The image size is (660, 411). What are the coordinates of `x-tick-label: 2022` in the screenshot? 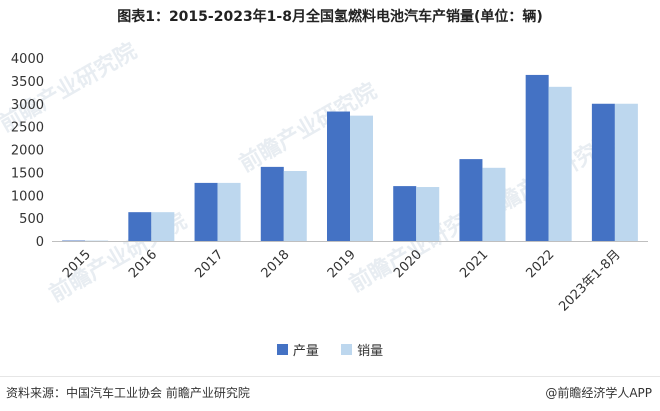 It's located at (540, 264).